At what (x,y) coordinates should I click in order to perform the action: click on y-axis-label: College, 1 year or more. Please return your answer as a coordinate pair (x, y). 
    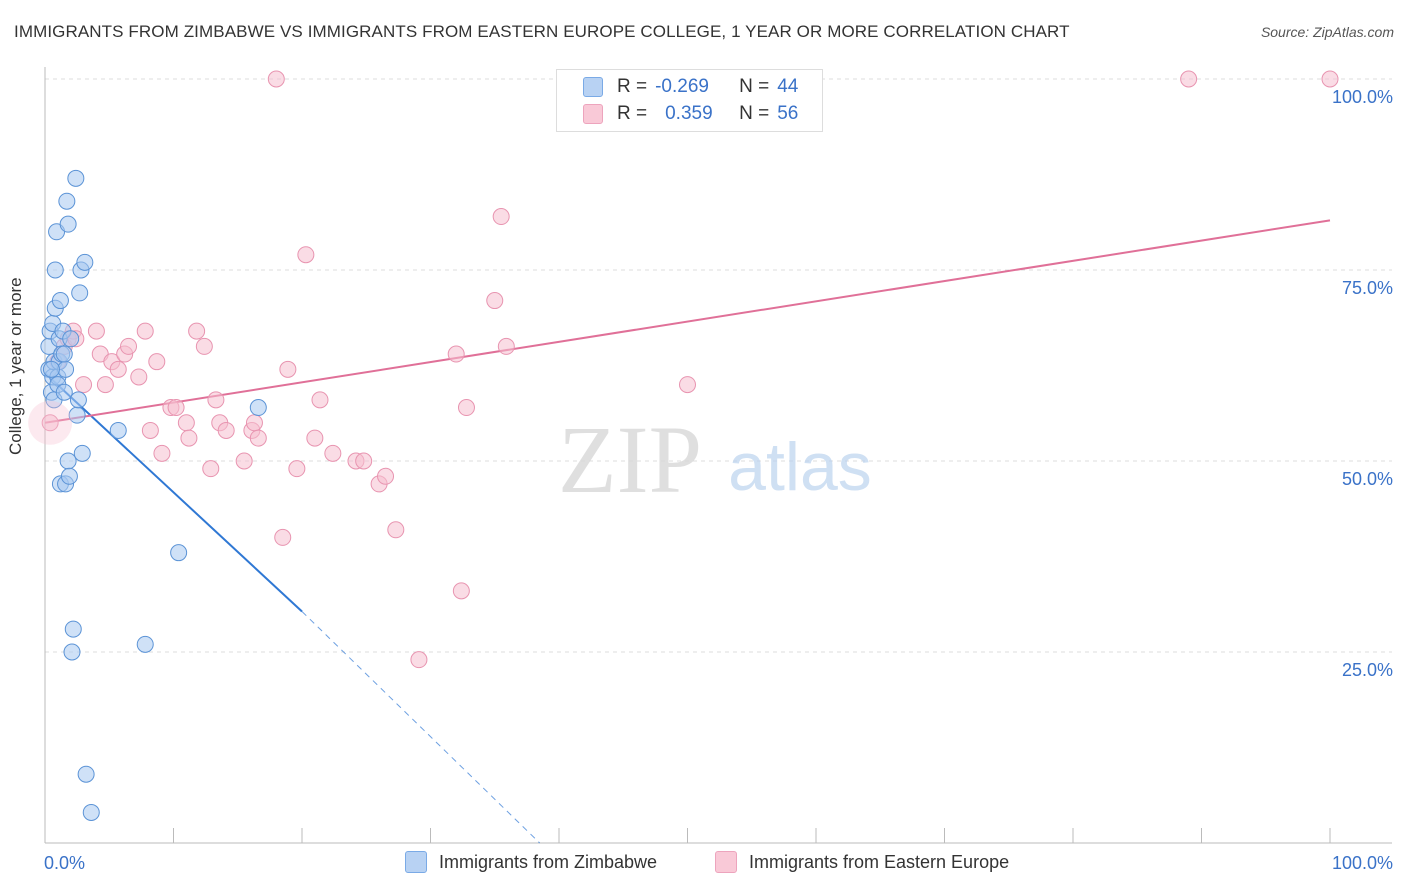
    Looking at the image, I should click on (15, 366).